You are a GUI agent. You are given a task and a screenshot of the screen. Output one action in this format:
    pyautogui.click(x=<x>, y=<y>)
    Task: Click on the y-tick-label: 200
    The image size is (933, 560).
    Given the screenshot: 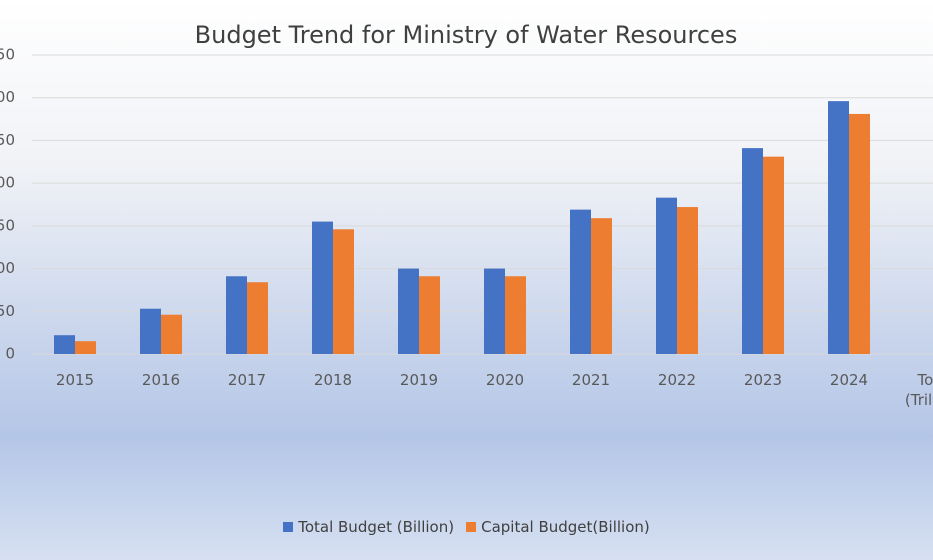 What is the action you would take?
    pyautogui.click(x=7, y=183)
    